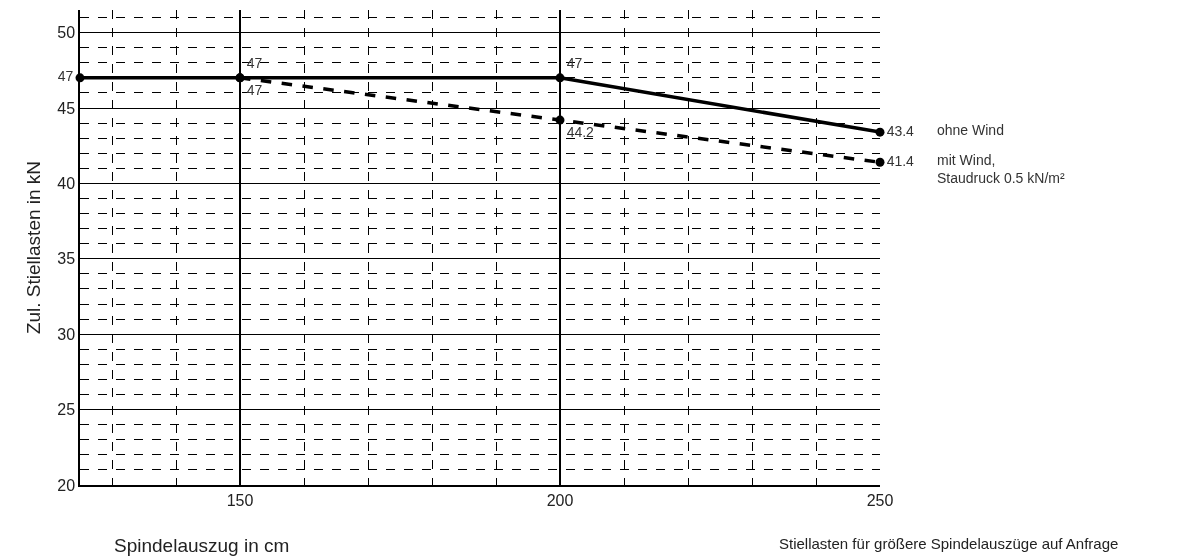  What do you see at coordinates (202, 545) in the screenshot?
I see `x-axis-title: Spindelauszug in cm` at bounding box center [202, 545].